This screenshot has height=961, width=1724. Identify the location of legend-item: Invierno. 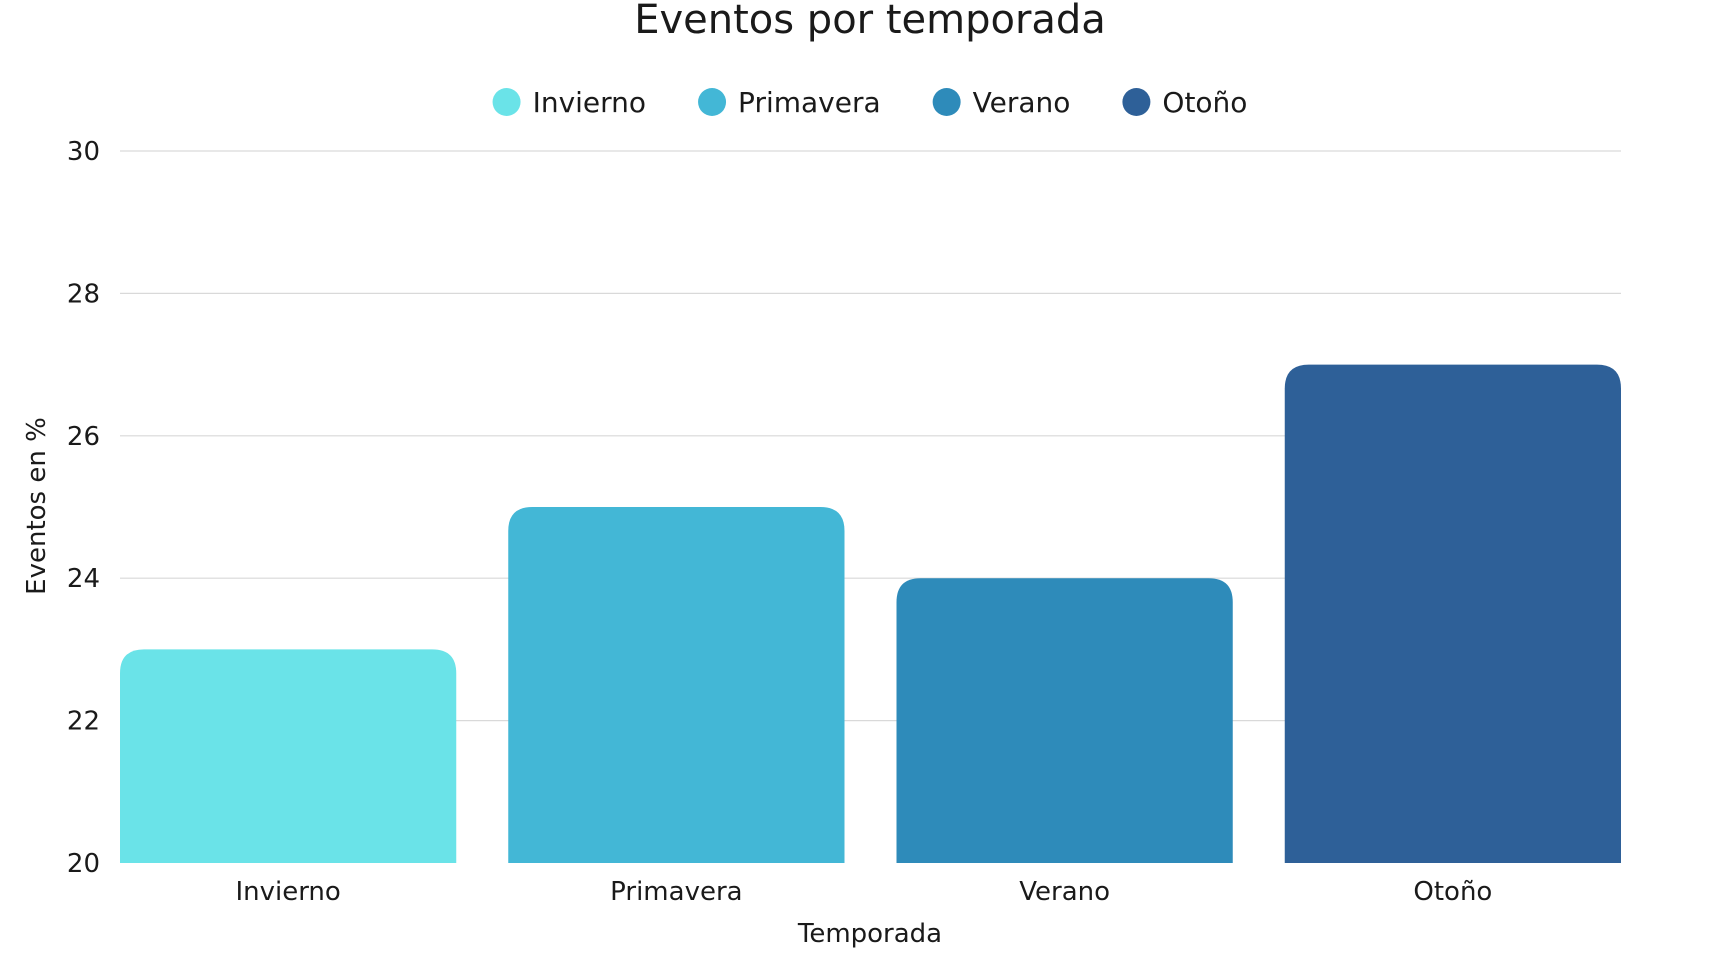
(569, 102).